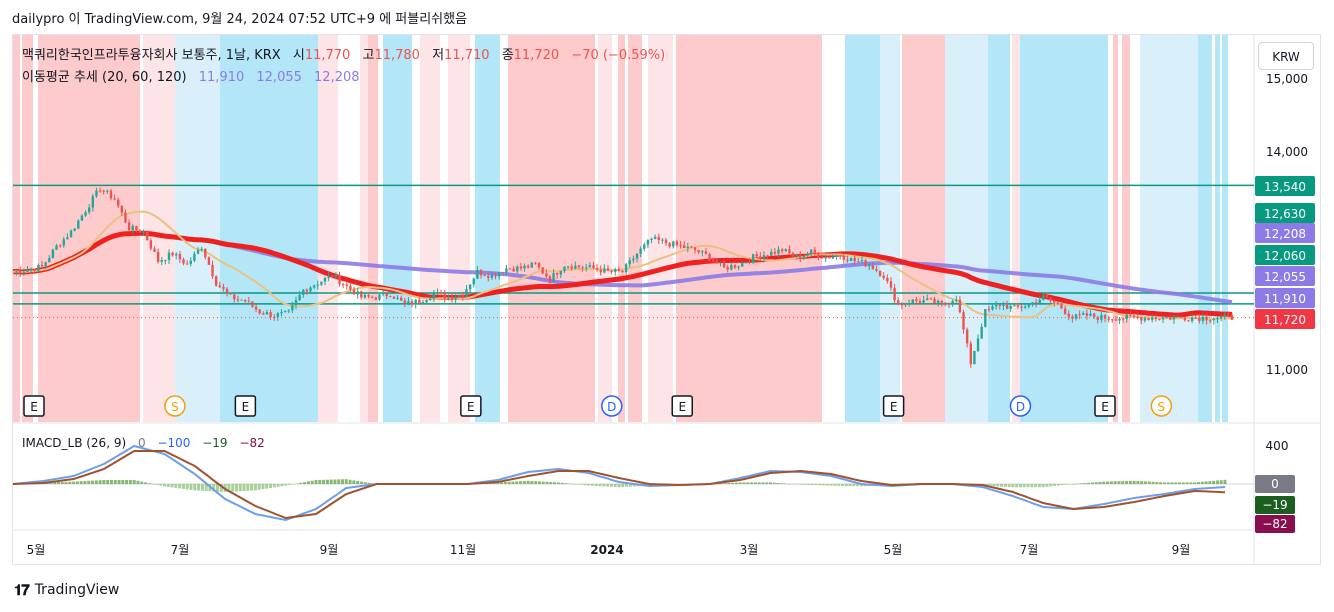 The width and height of the screenshot is (1334, 612). I want to click on event-marker-label: S, so click(1162, 407).